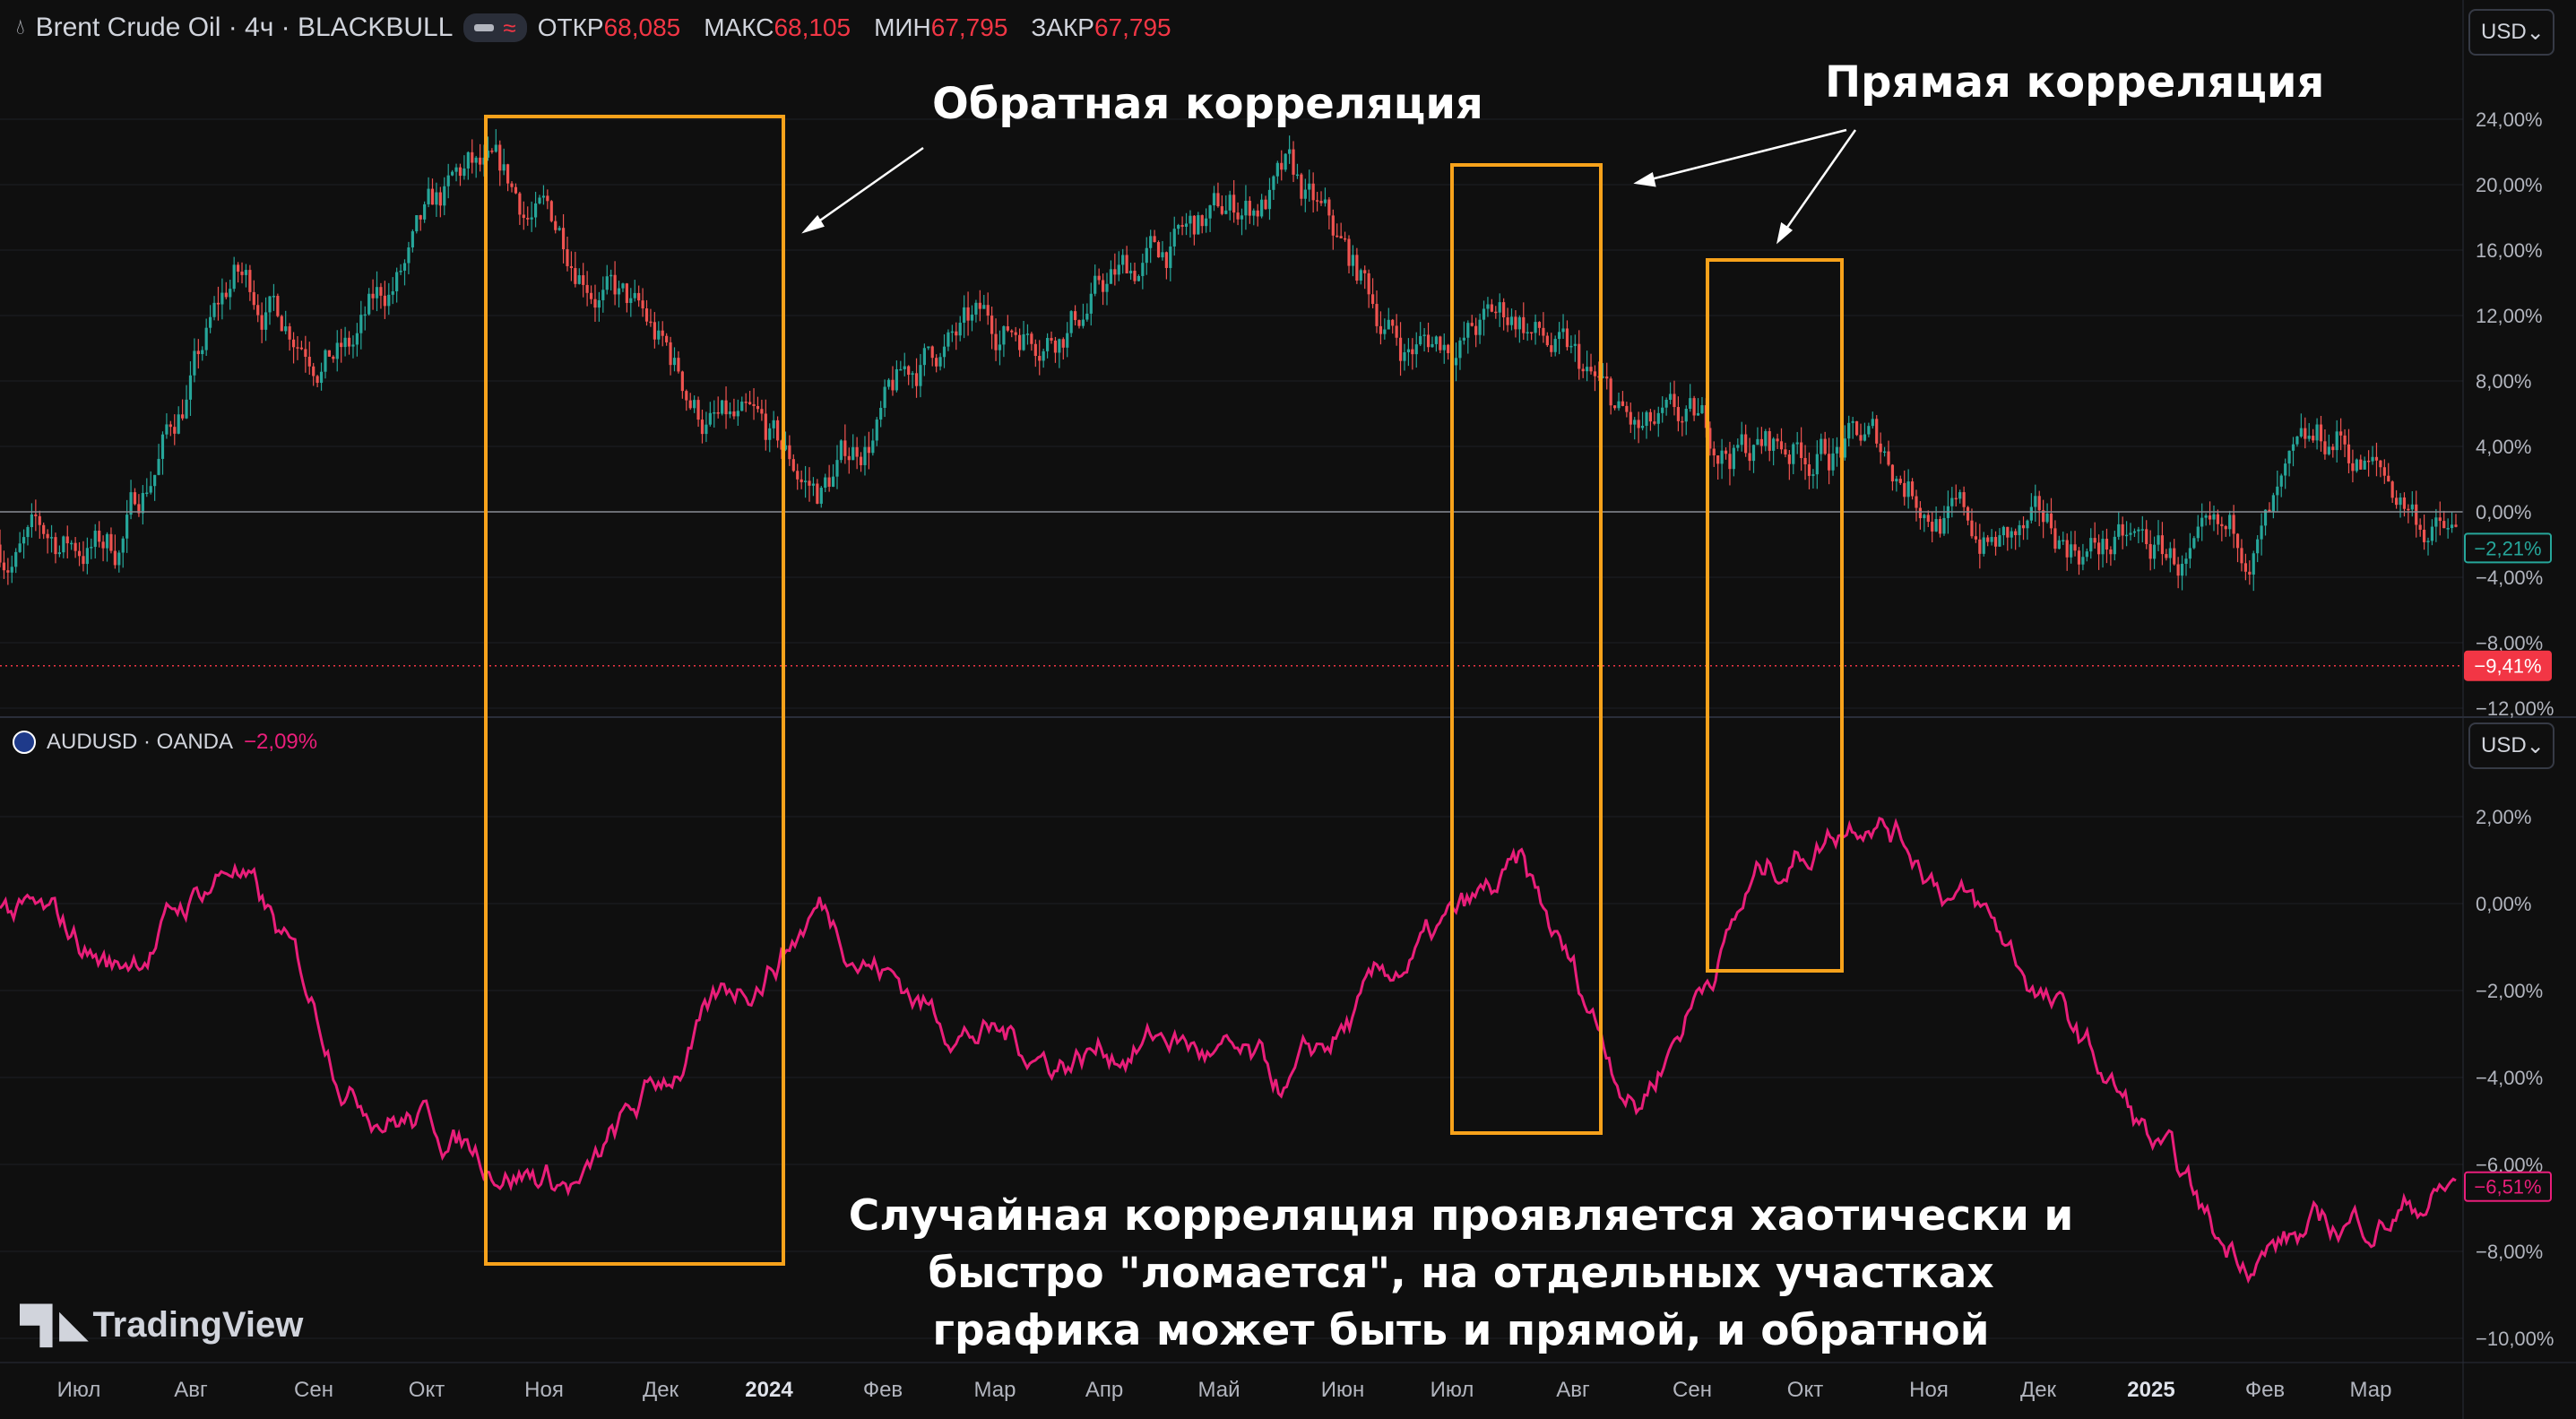 This screenshot has height=1419, width=2576. I want to click on series-toggle-pill: ≈, so click(495, 27).